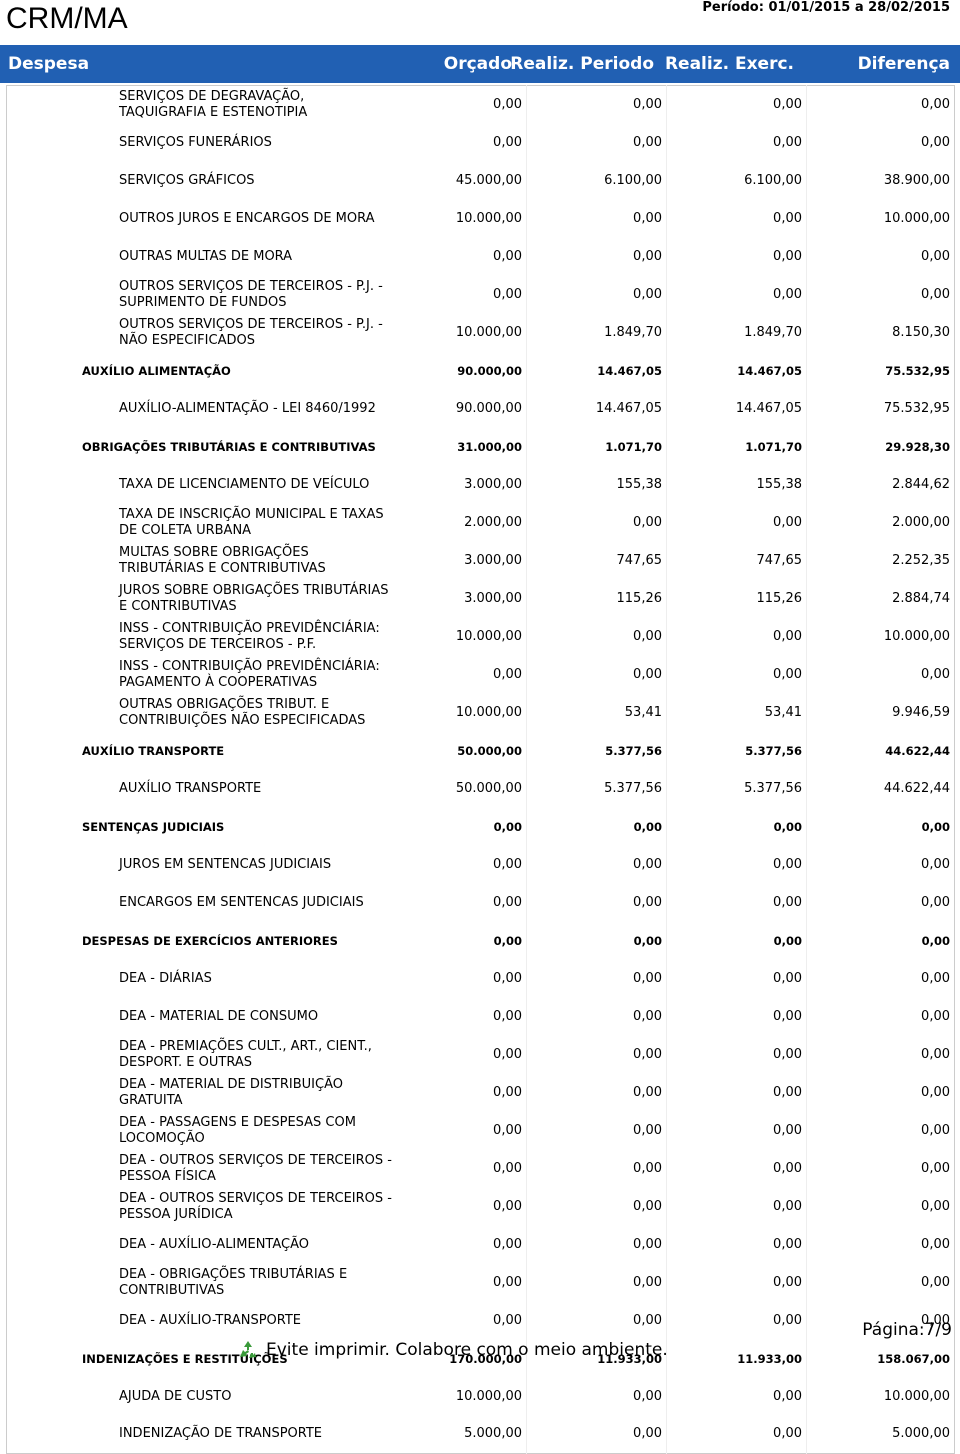 Image resolution: width=960 pixels, height=1454 pixels. Describe the element at coordinates (736, 598) in the screenshot. I see `row-value: 115,26` at that location.